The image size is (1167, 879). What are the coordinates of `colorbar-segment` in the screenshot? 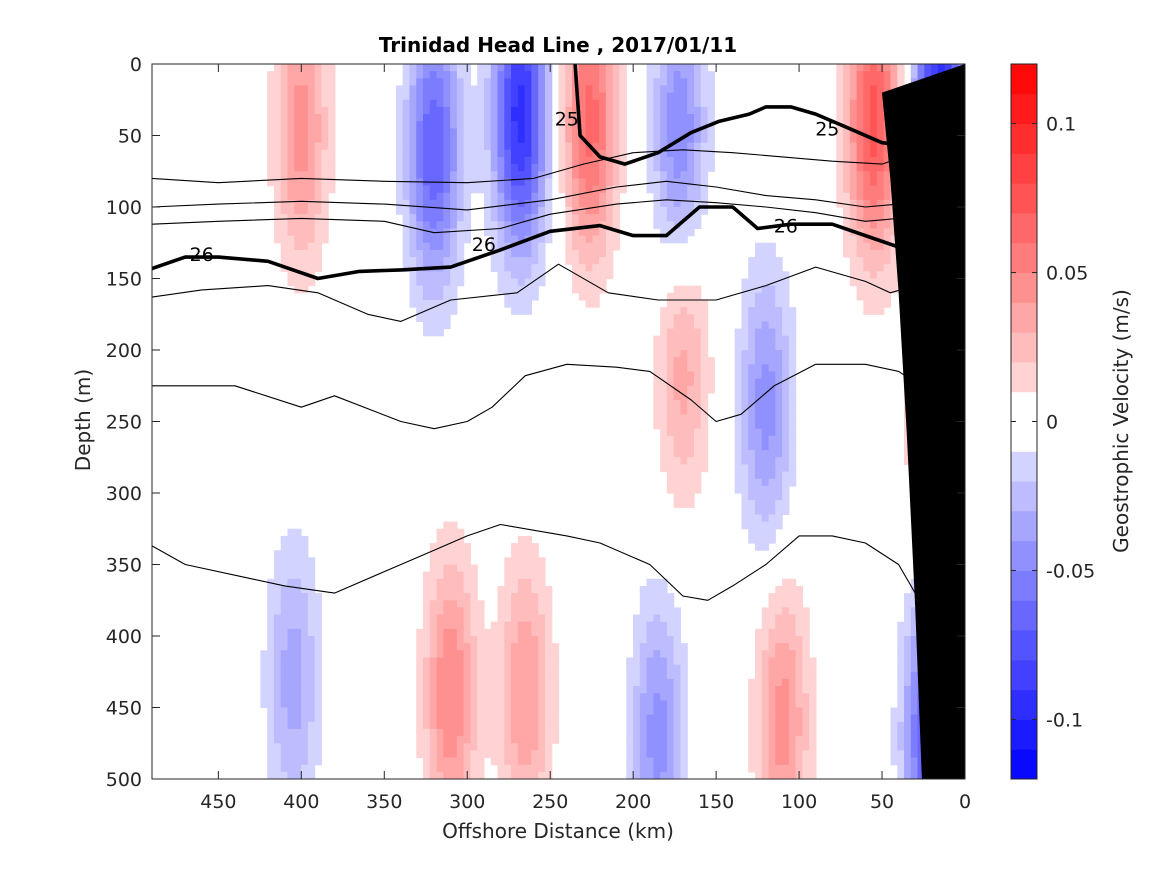 It's located at (1024, 436).